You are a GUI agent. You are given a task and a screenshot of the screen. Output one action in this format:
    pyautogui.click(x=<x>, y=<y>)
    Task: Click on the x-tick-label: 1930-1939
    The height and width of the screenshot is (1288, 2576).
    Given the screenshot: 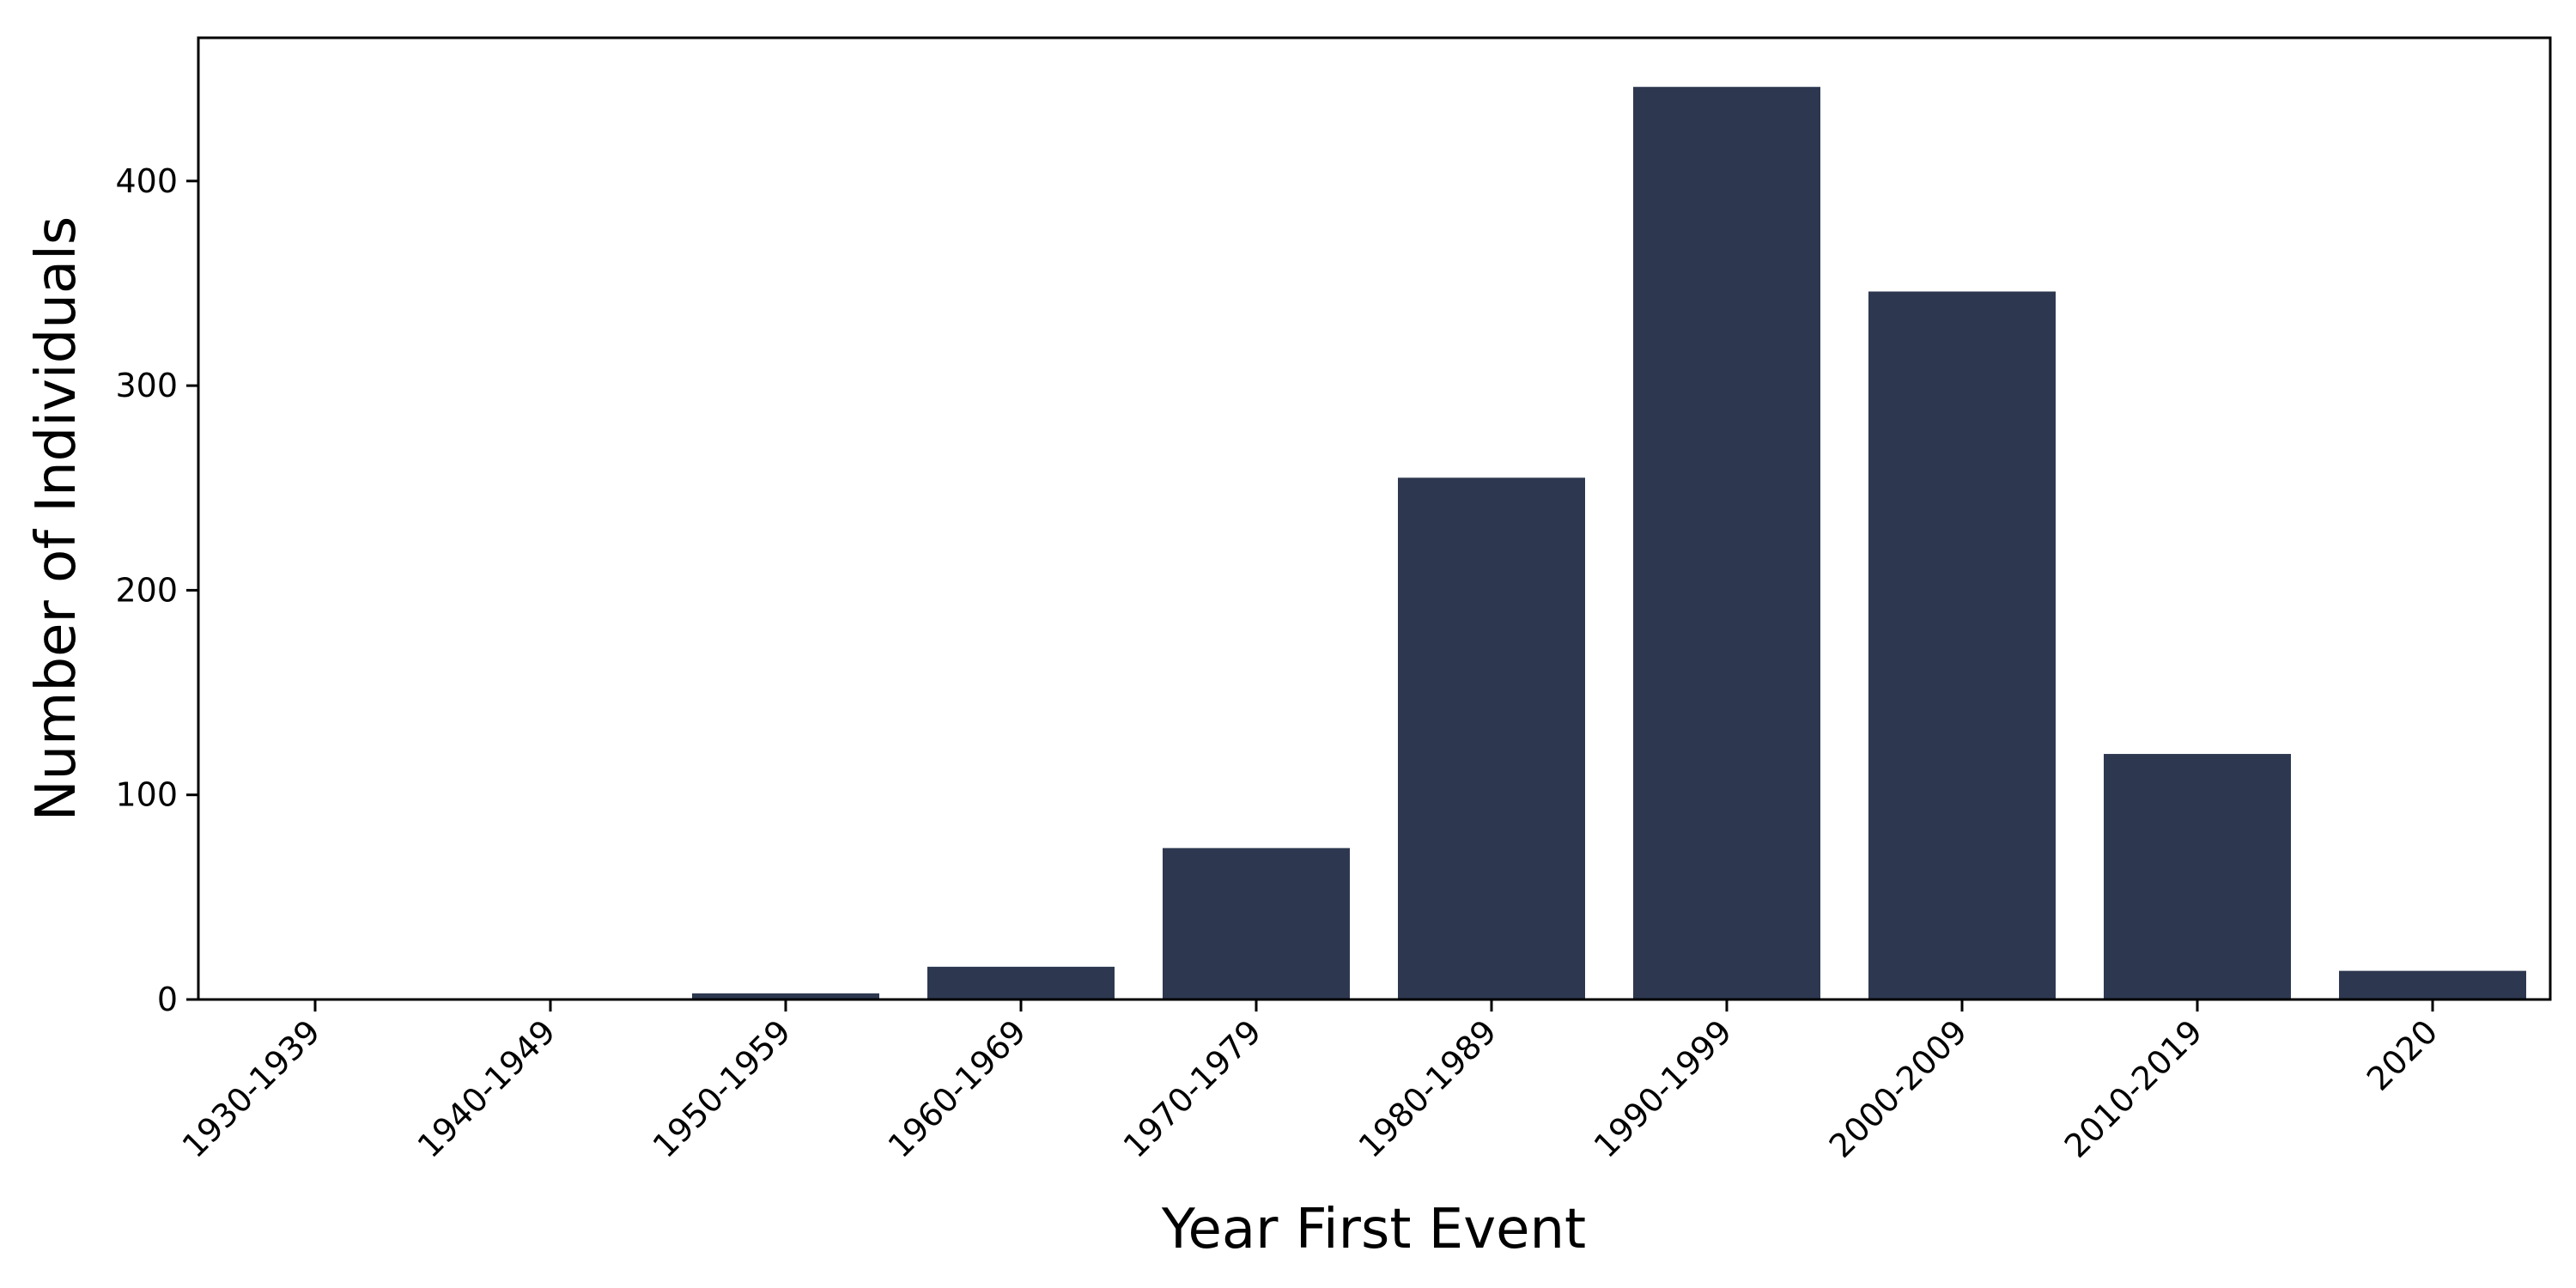 What is the action you would take?
    pyautogui.click(x=251, y=1089)
    